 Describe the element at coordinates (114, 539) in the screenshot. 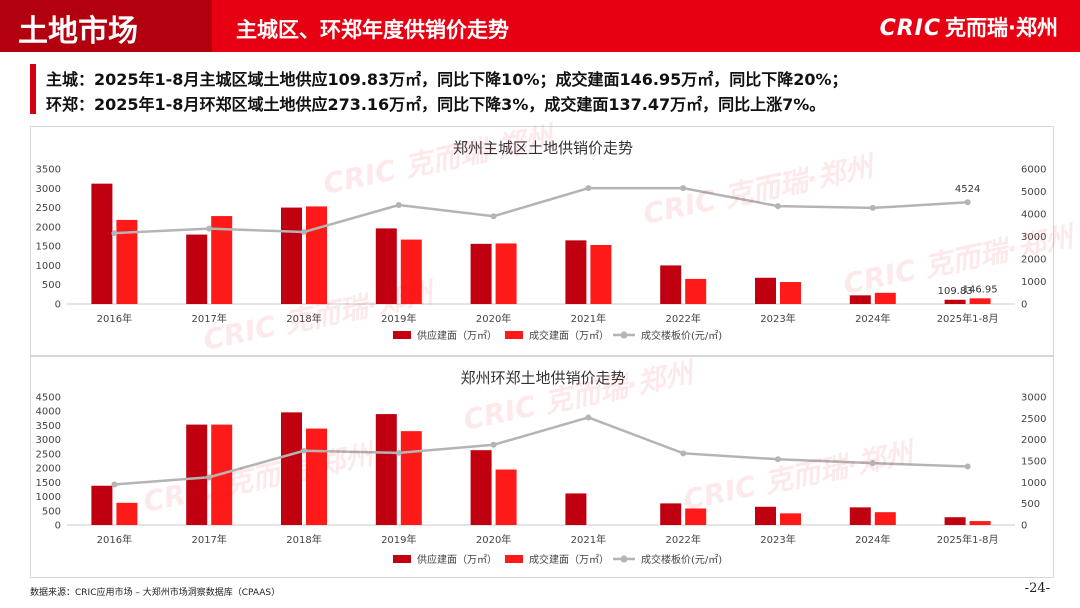

I see `x-tick-label: 2016年` at that location.